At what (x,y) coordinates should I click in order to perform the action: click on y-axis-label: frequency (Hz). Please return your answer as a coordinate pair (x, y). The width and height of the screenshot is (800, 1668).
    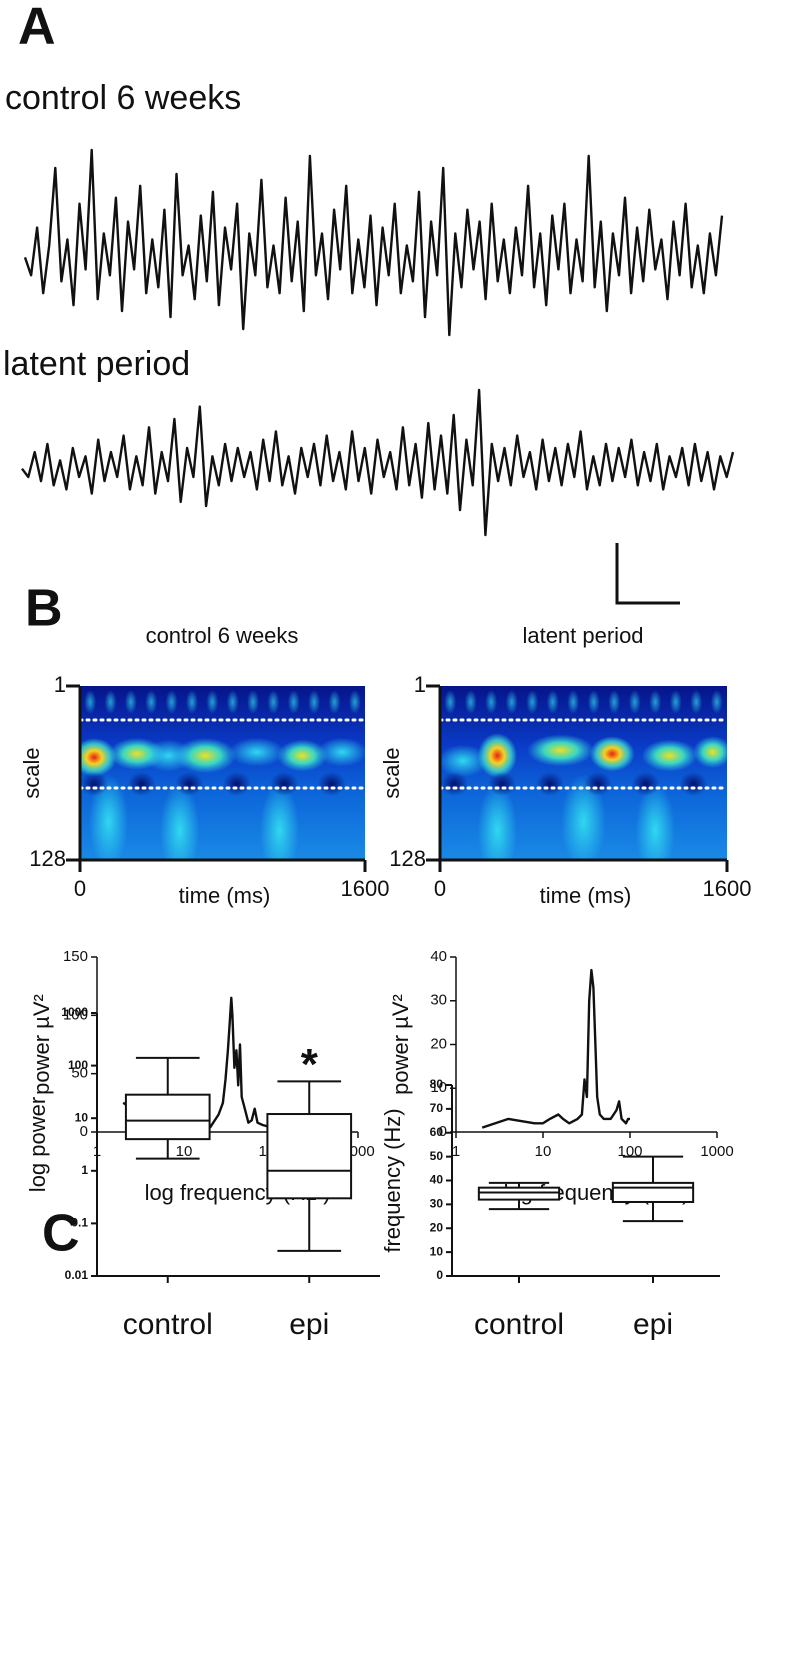
    Looking at the image, I should click on (392, 1180).